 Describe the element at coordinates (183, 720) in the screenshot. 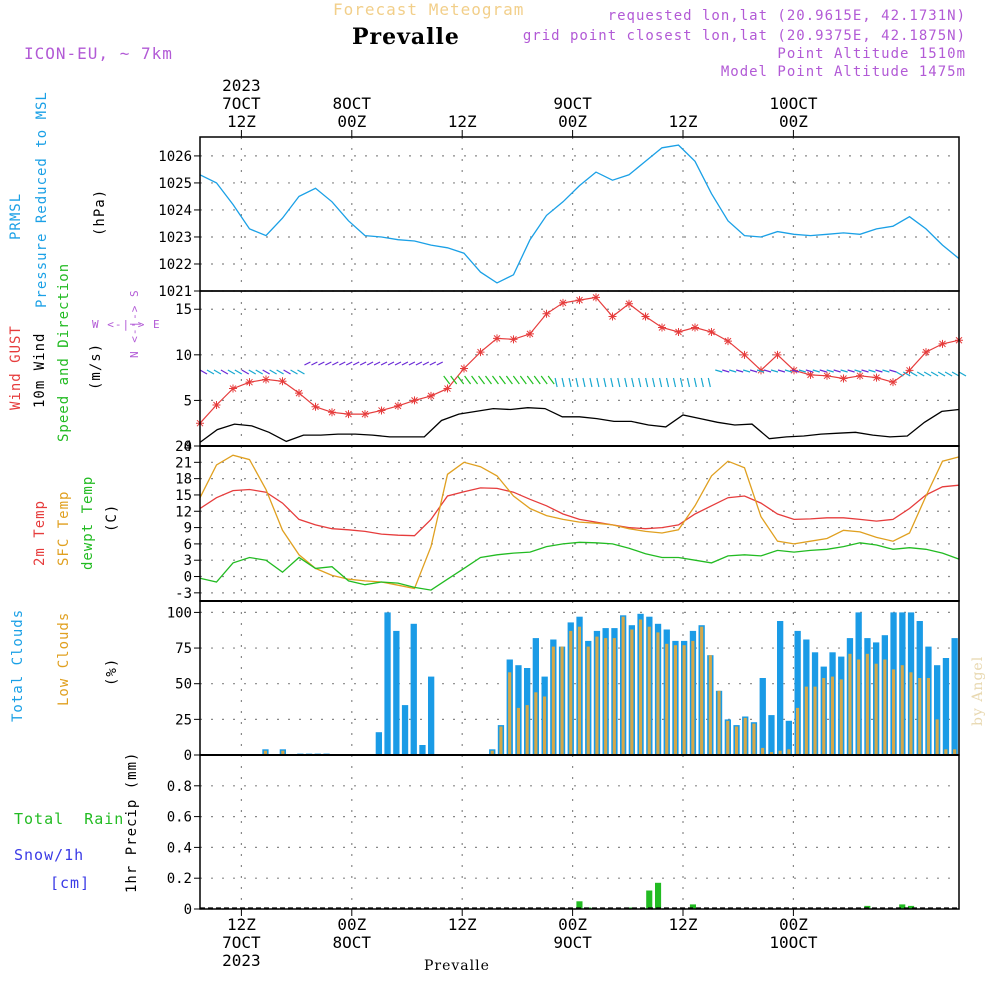

I see `y-tick-label-4: 25` at that location.